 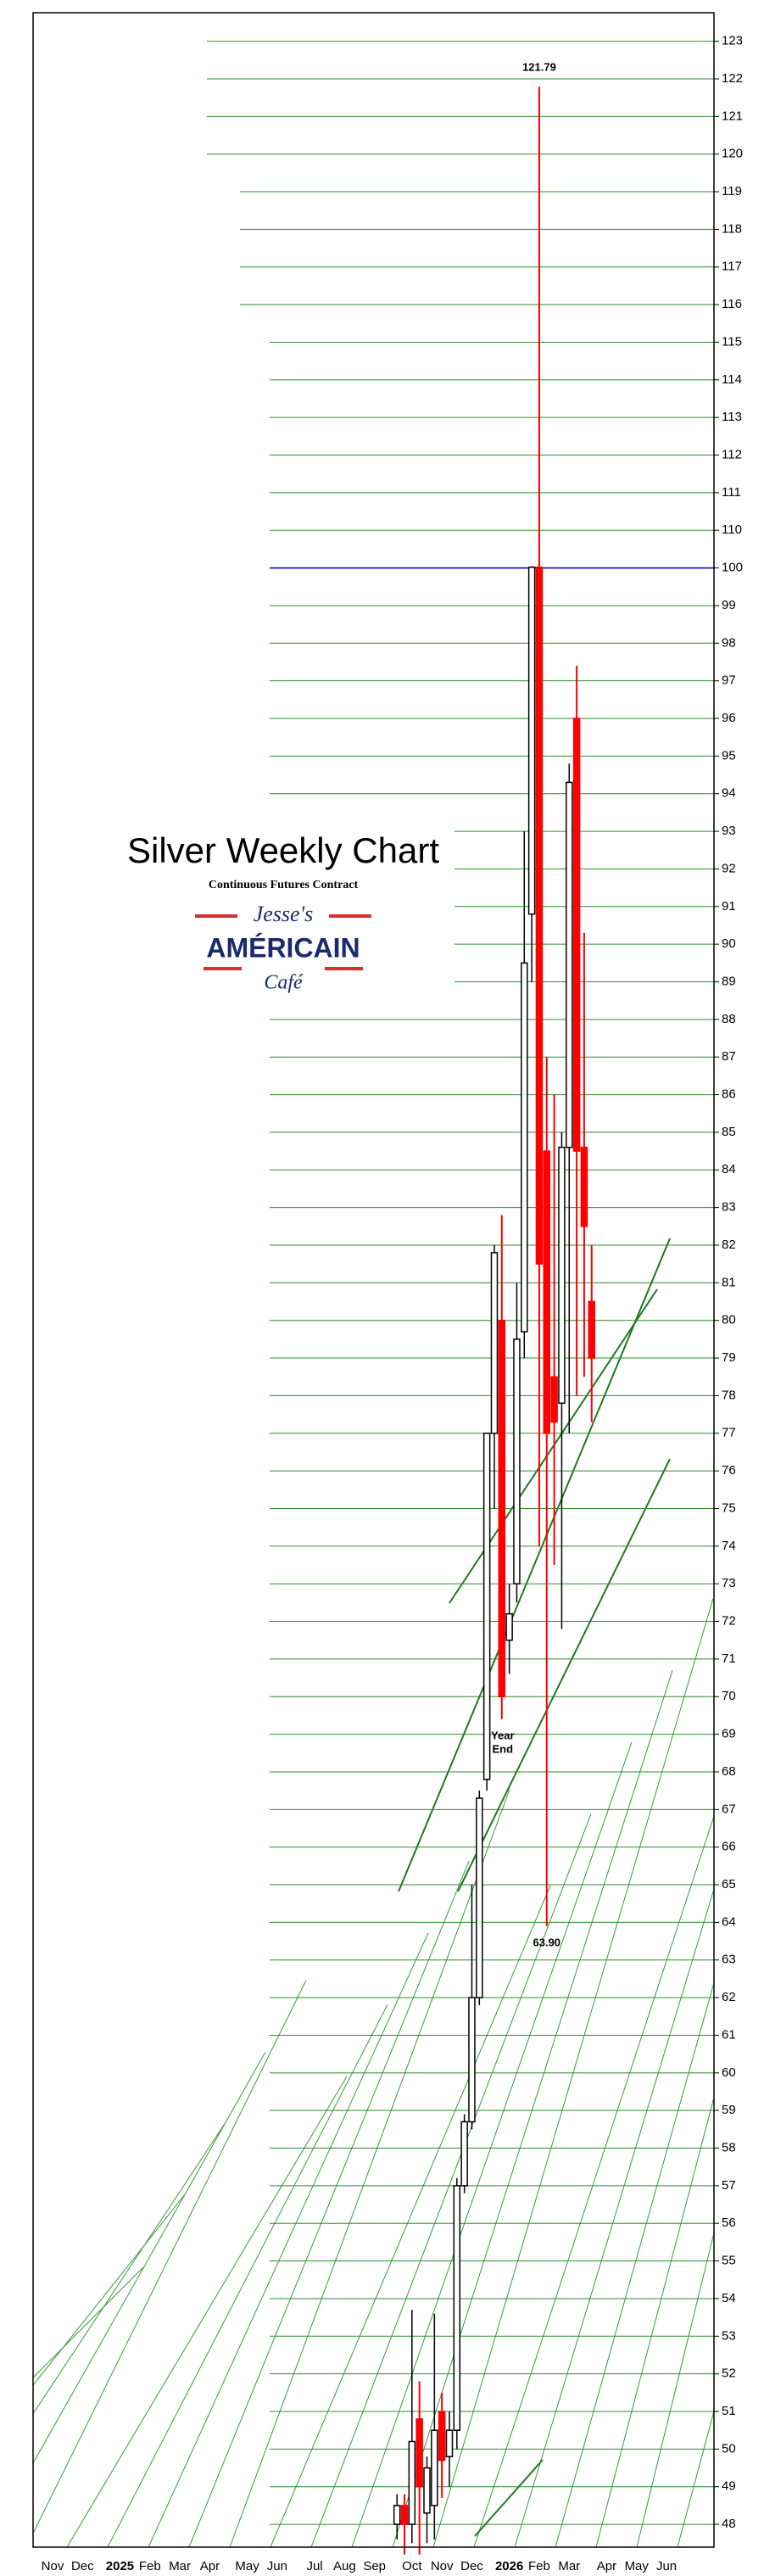 I want to click on x-tick-label: Jun, so click(x=277, y=2566).